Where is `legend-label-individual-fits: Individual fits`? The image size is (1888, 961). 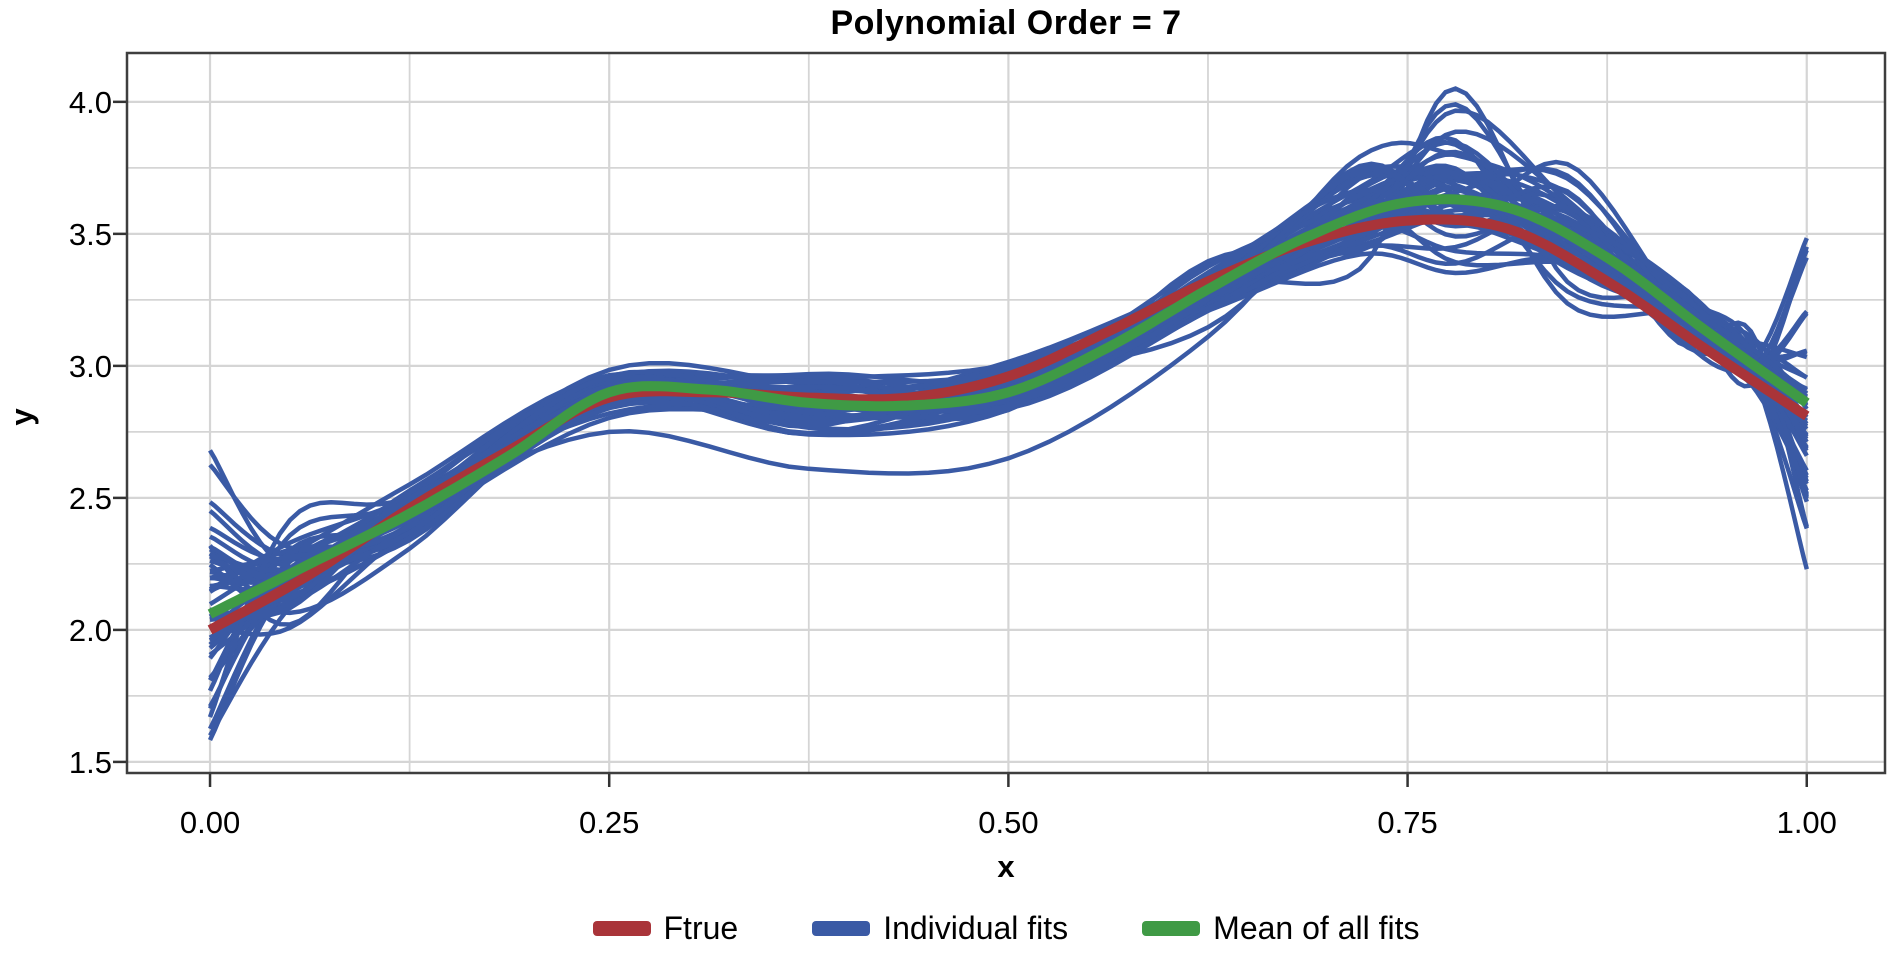 legend-label-individual-fits: Individual fits is located at coordinates (976, 928).